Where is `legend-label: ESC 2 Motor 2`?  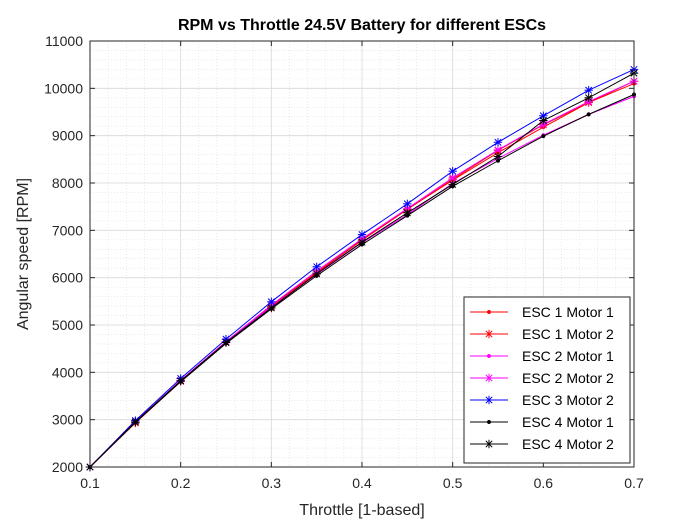
legend-label: ESC 2 Motor 2 is located at coordinates (568, 378).